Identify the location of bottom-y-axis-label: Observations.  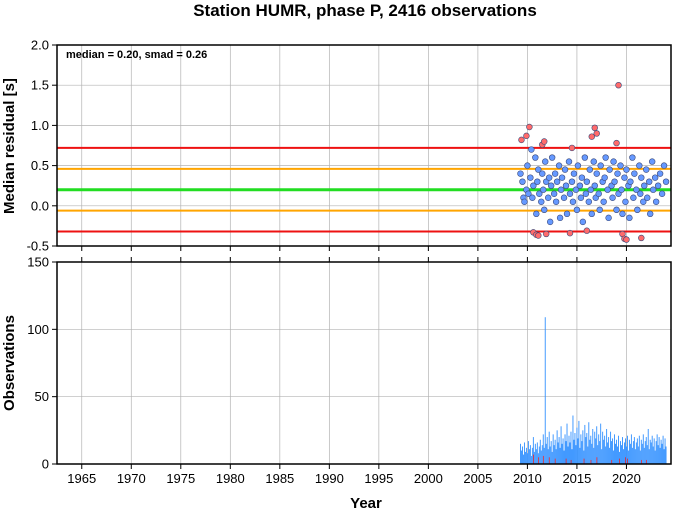
(9, 363).